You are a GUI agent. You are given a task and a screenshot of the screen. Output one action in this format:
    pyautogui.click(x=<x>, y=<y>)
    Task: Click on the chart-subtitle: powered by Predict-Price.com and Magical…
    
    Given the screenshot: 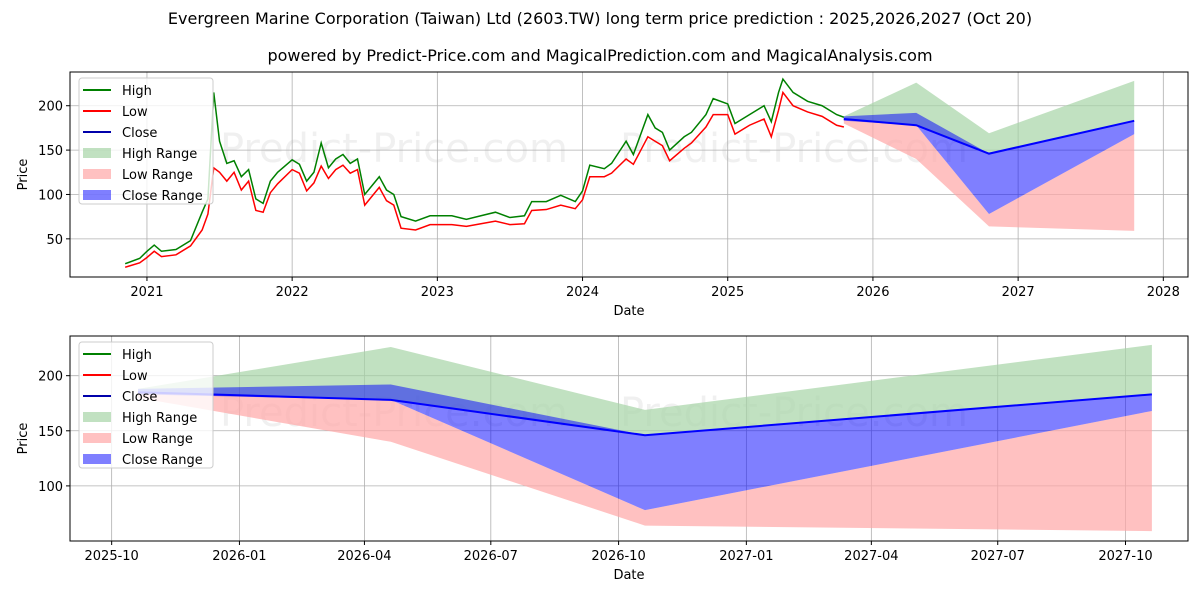 What is the action you would take?
    pyautogui.click(x=600, y=55)
    